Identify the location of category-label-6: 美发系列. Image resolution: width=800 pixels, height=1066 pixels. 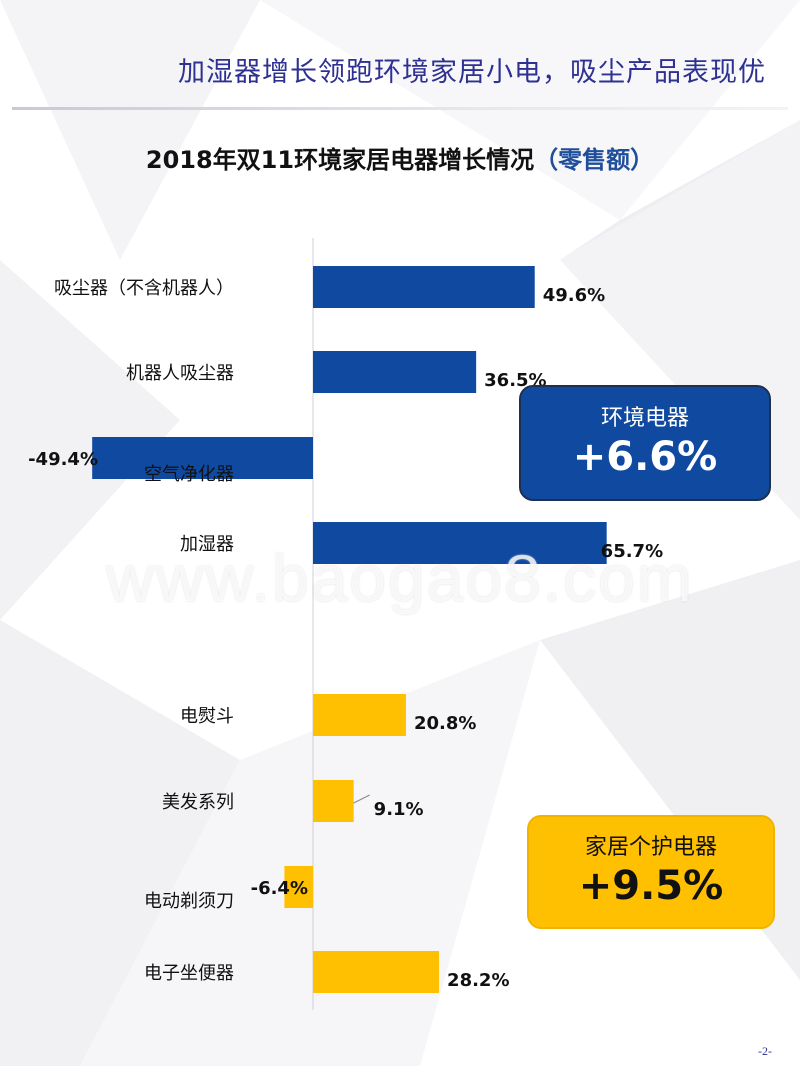
(198, 802).